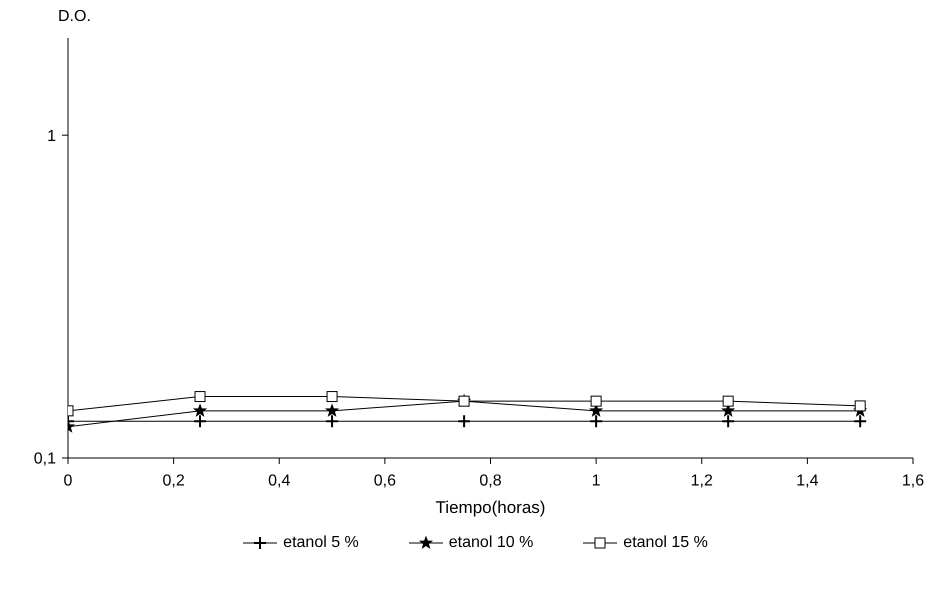 This screenshot has height=604, width=951. What do you see at coordinates (491, 507) in the screenshot?
I see `x-axis-title: Tiempo(horas)` at bounding box center [491, 507].